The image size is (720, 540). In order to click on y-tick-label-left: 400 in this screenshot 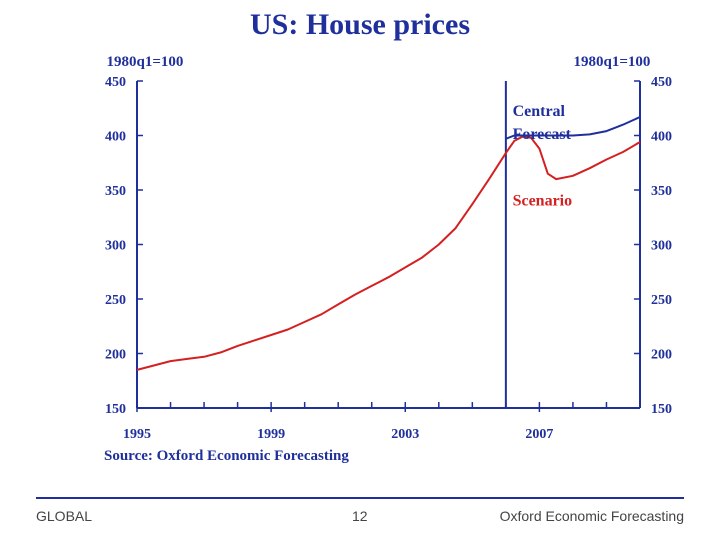, I will do `click(115, 137)`.